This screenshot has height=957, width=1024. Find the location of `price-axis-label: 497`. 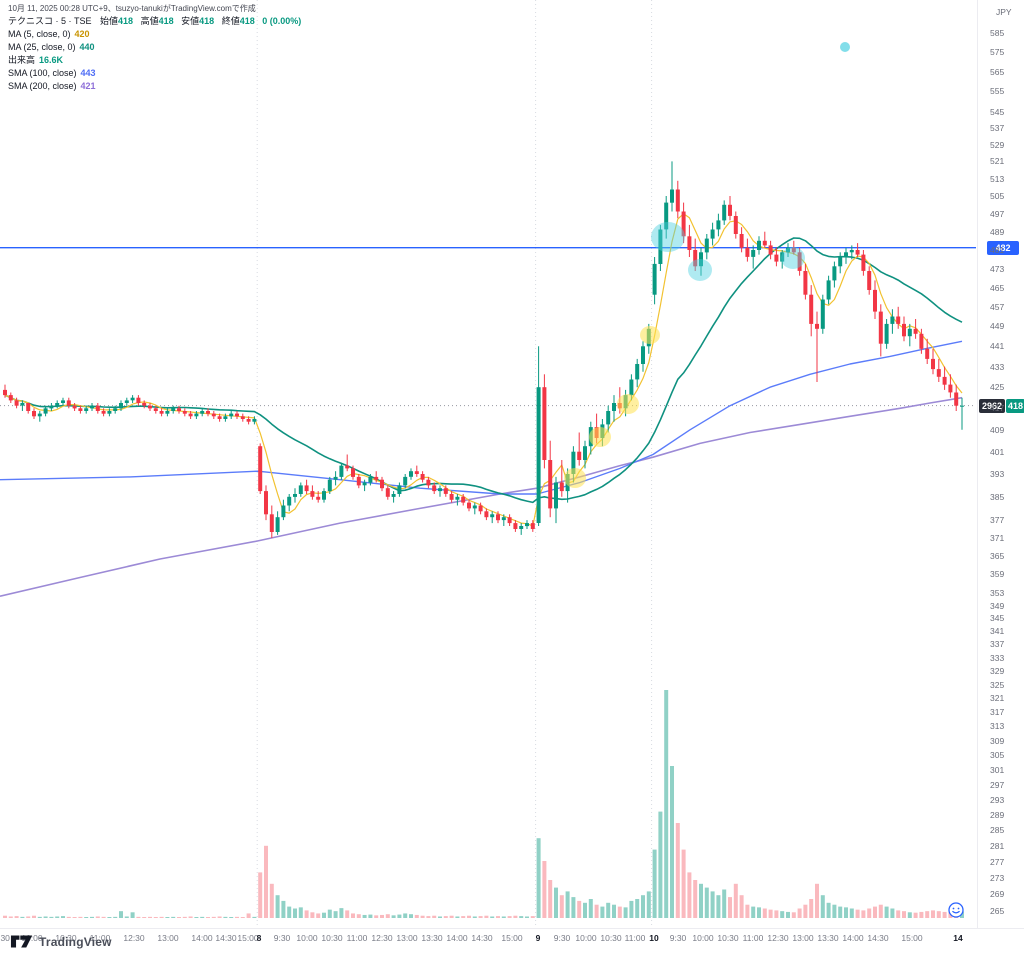

price-axis-label: 497 is located at coordinates (997, 214).